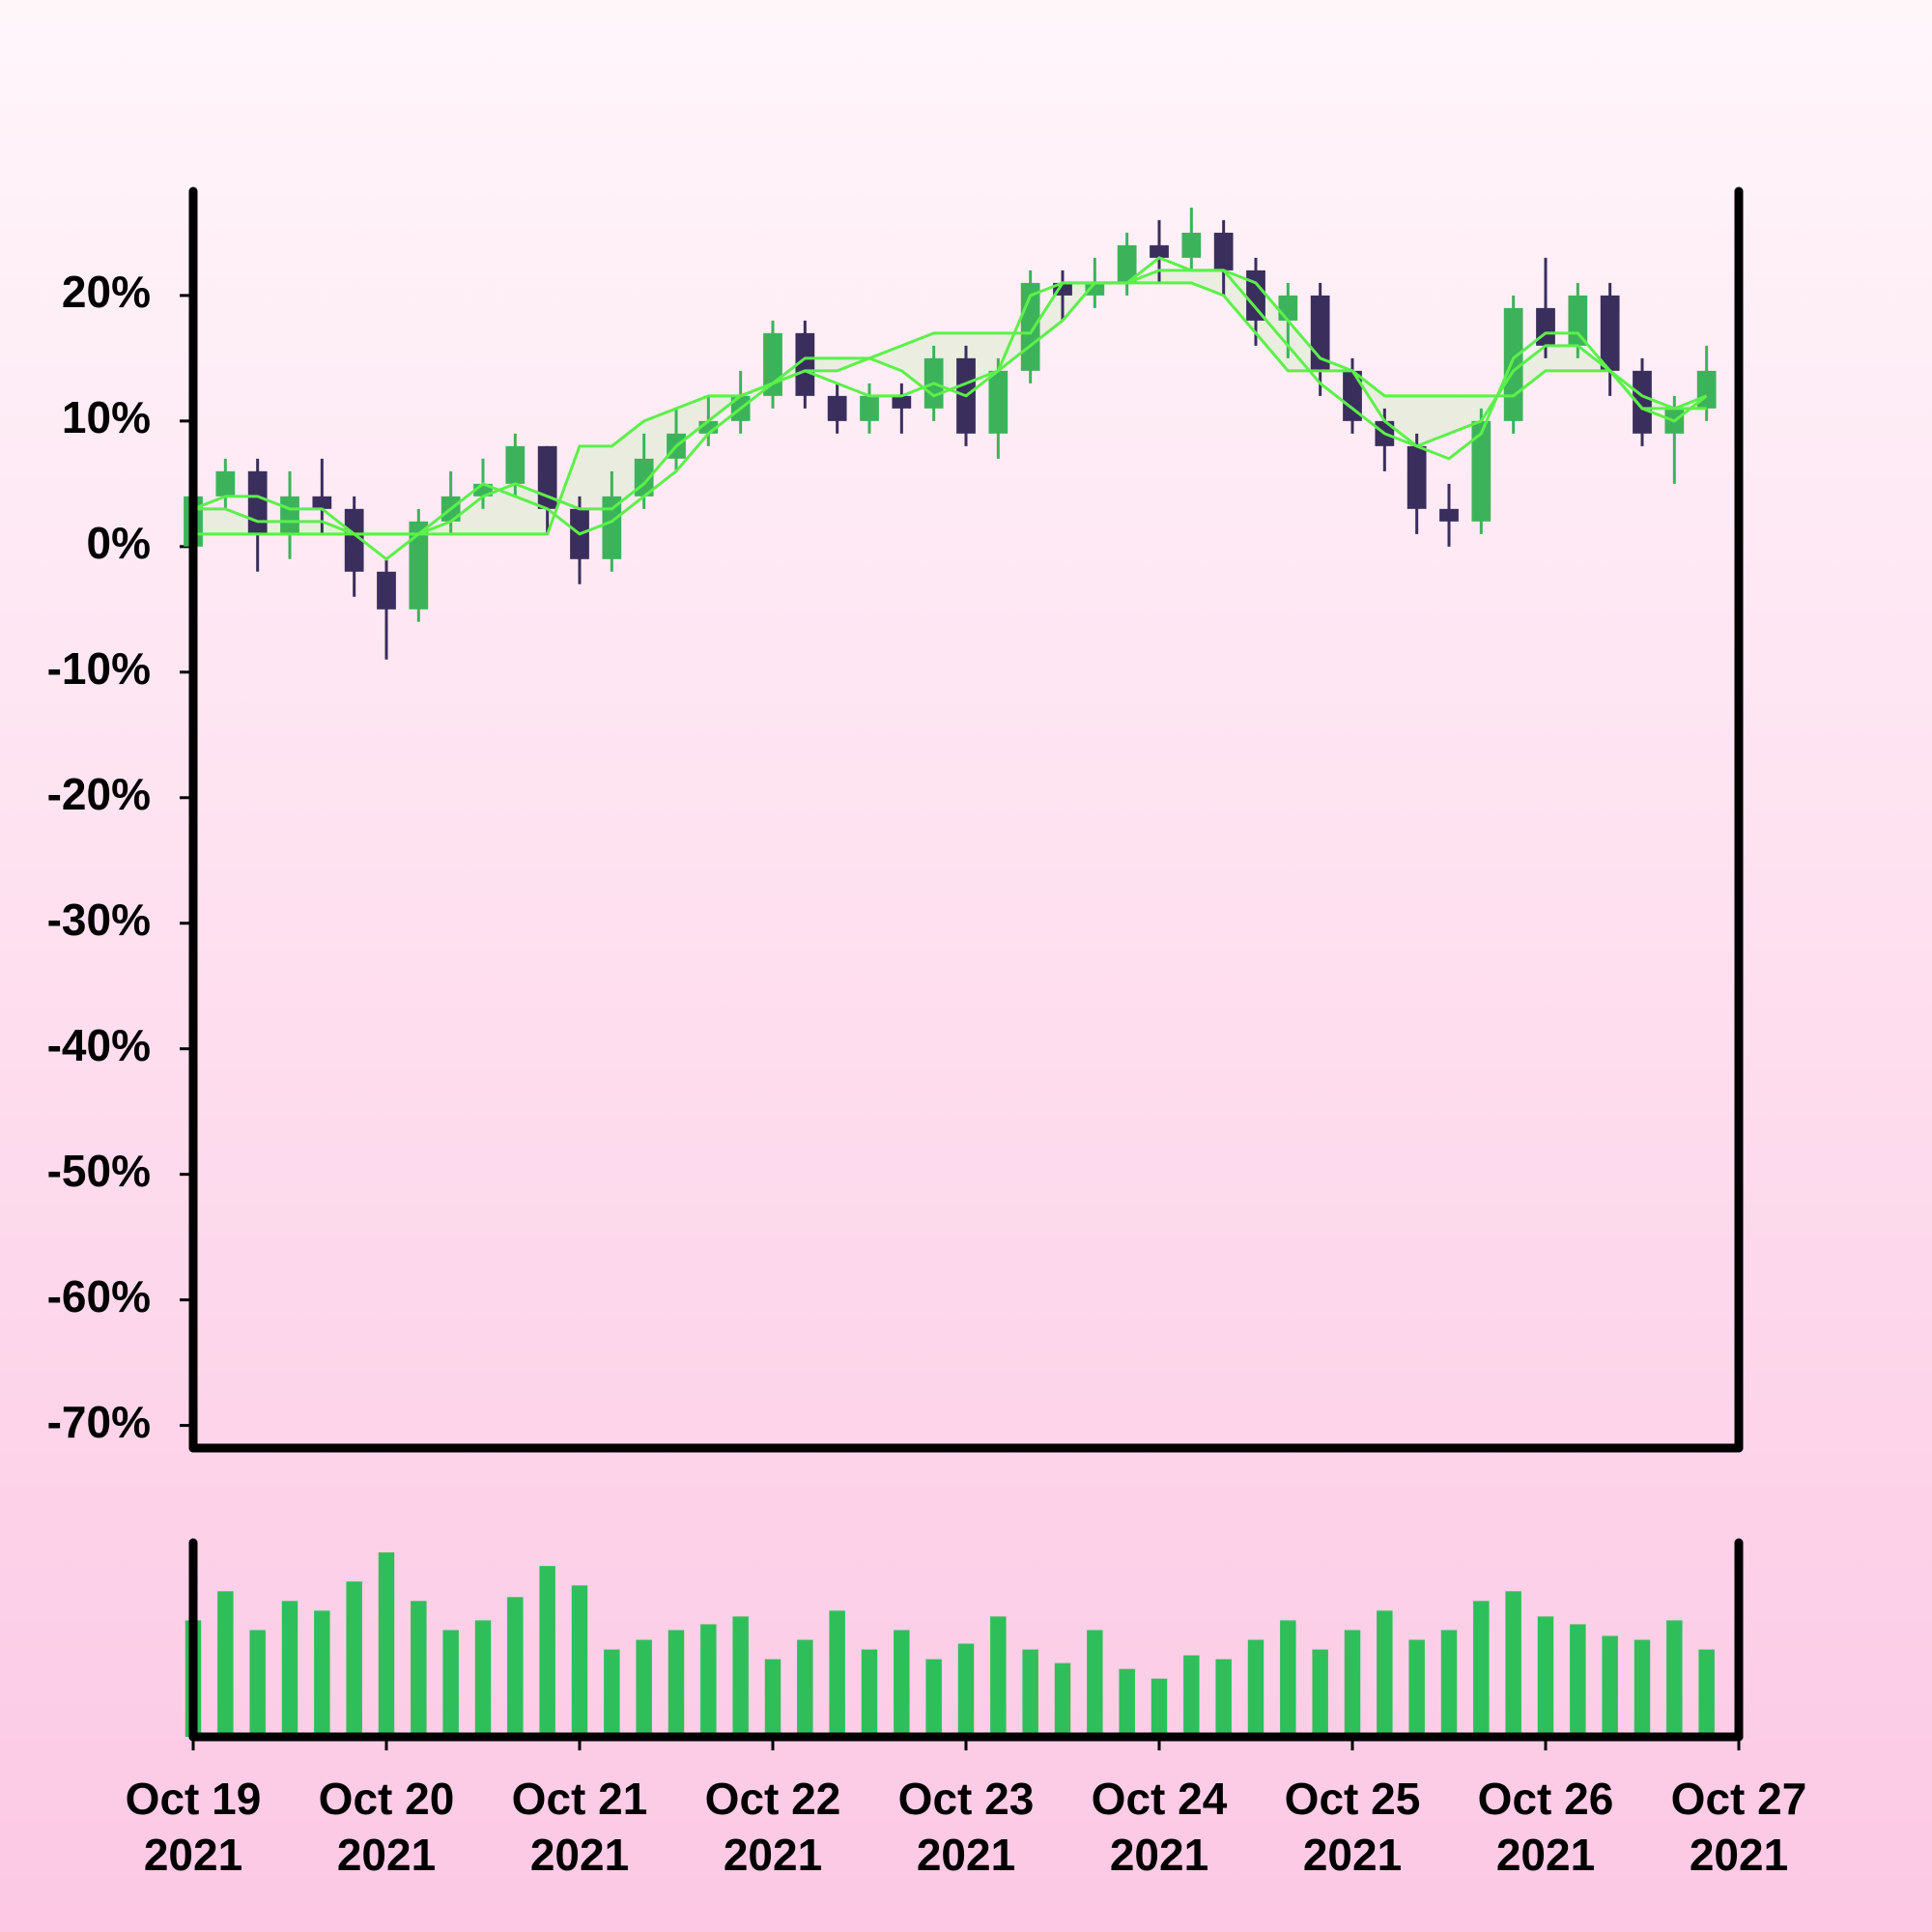 Image resolution: width=1932 pixels, height=1932 pixels. What do you see at coordinates (580, 1799) in the screenshot?
I see `x-tick-label: Oct 21` at bounding box center [580, 1799].